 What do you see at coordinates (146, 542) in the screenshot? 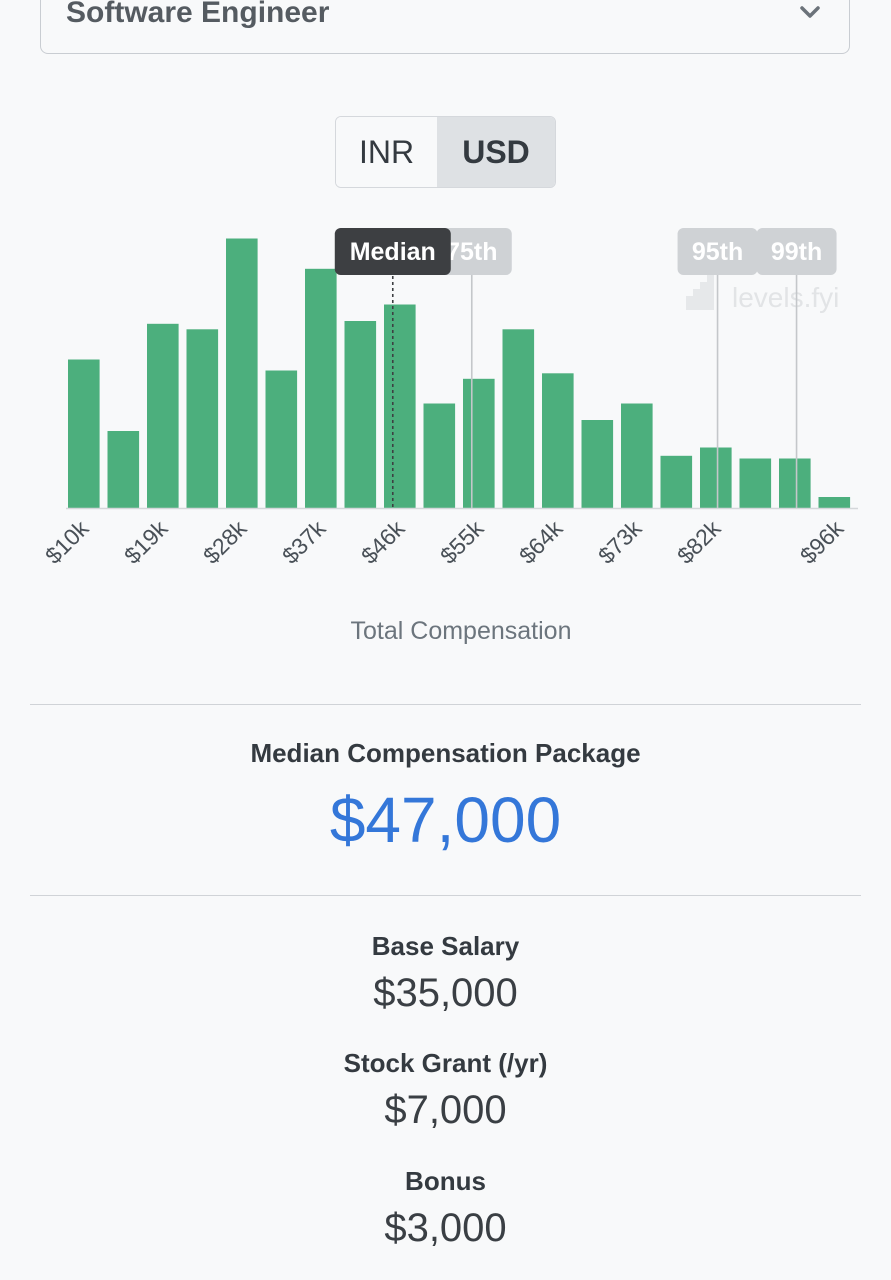
I see `x-tick-label: $19k` at bounding box center [146, 542].